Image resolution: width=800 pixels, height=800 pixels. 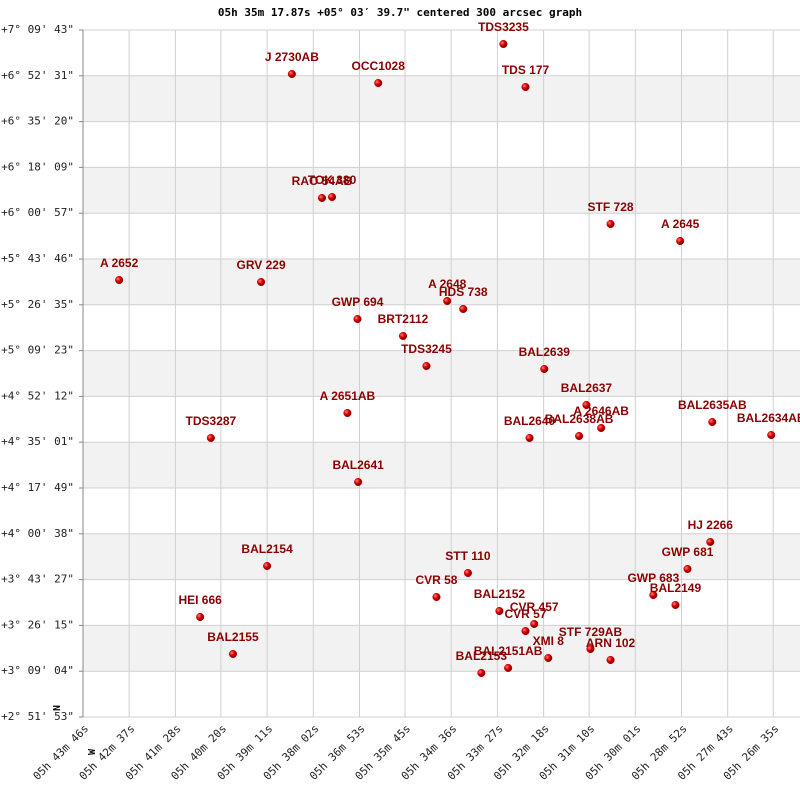 What do you see at coordinates (680, 224) in the screenshot?
I see `point-label: A 2645` at bounding box center [680, 224].